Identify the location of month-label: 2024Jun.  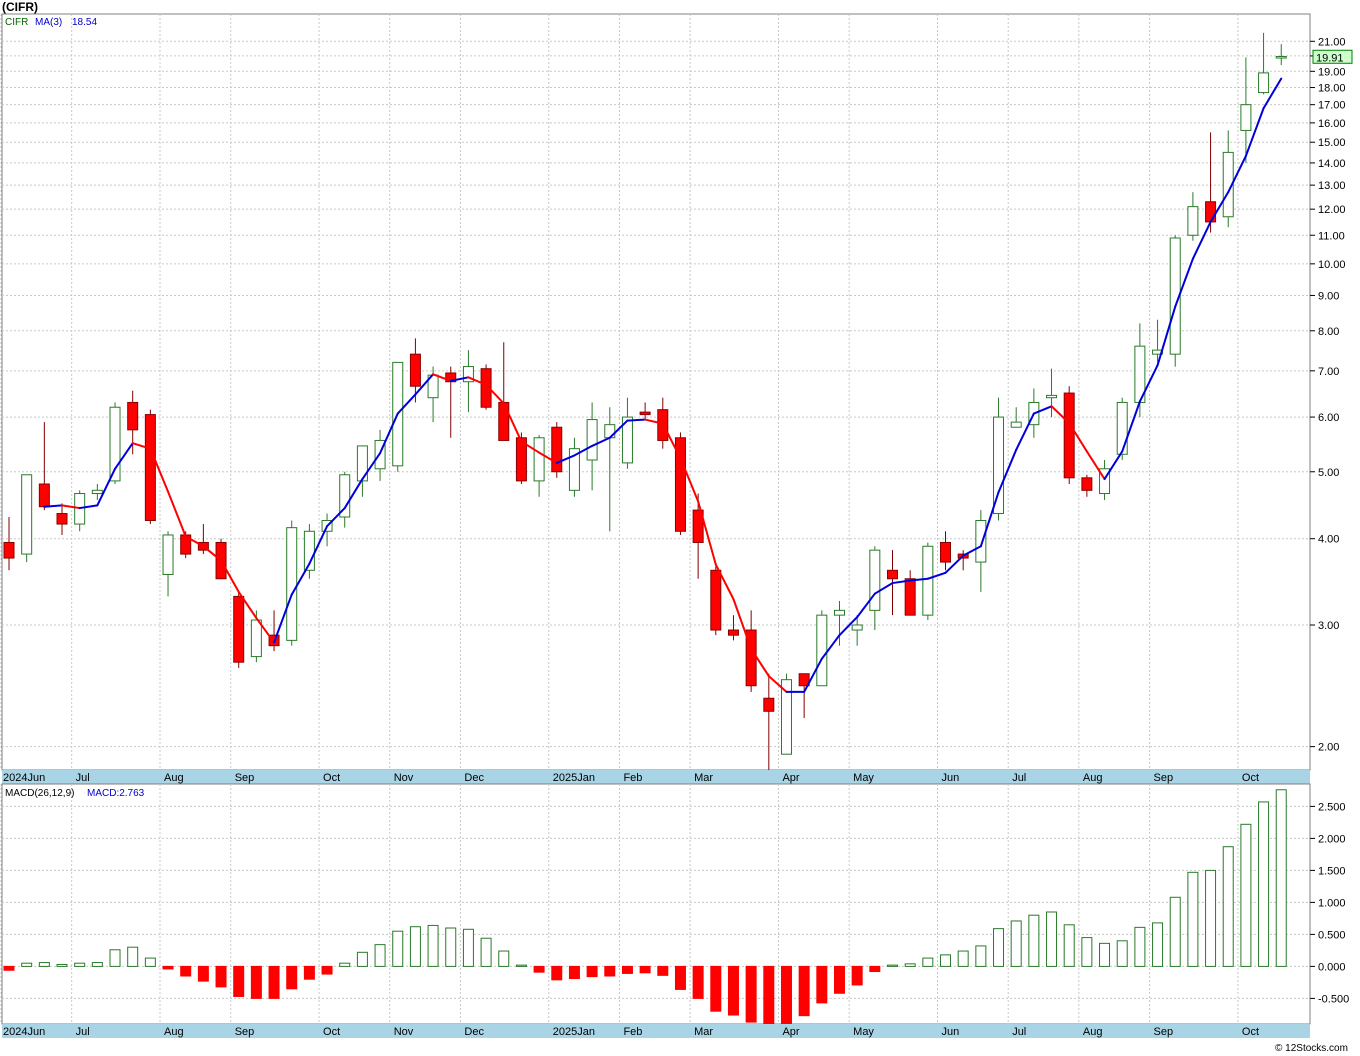
(24, 1032).